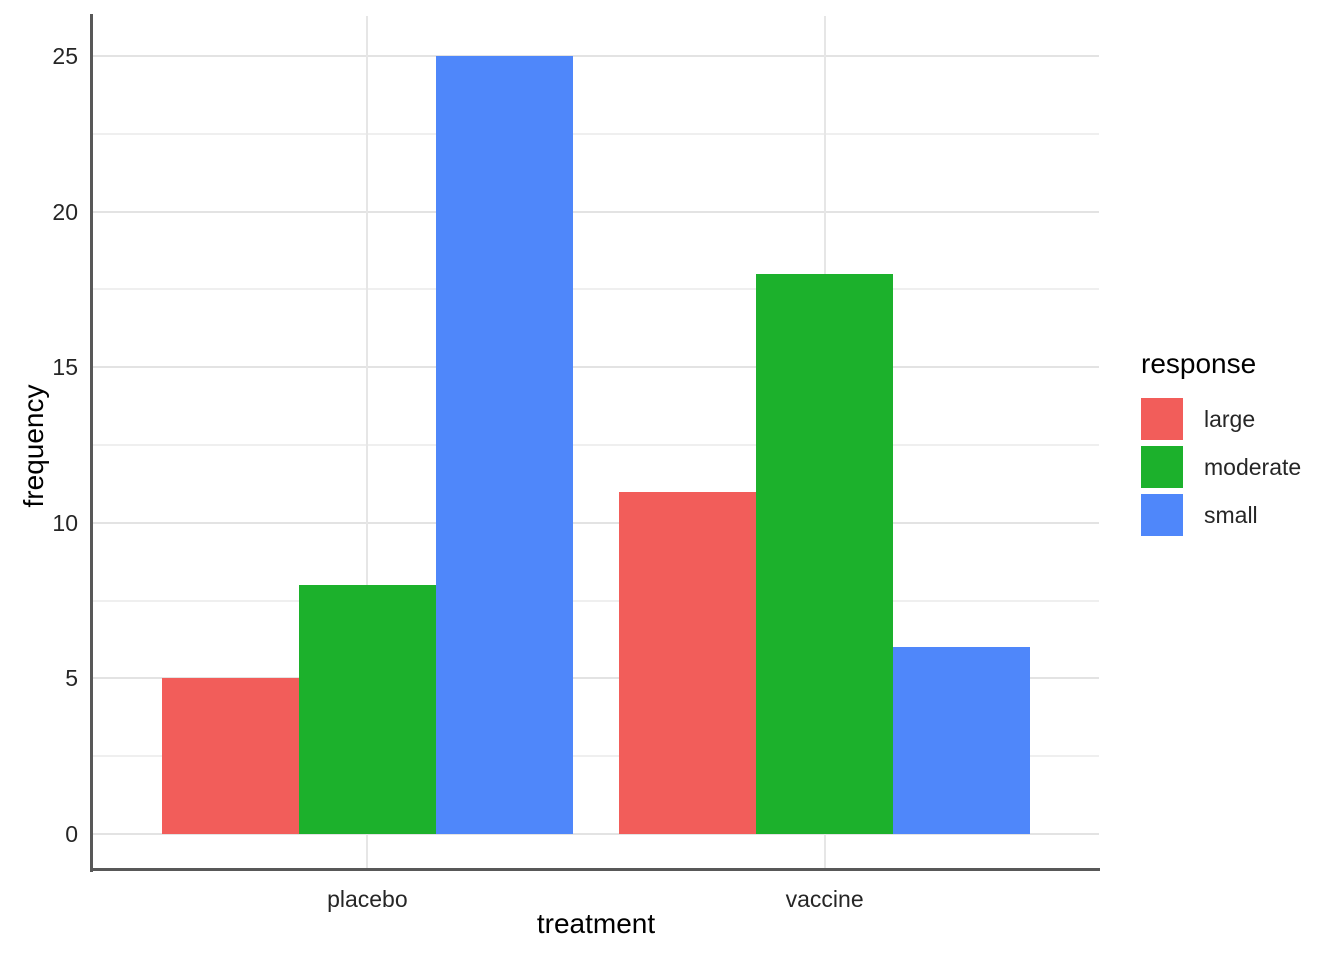 Image resolution: width=1344 pixels, height=960 pixels. Describe the element at coordinates (1231, 514) in the screenshot. I see `legend-label-small: small` at that location.